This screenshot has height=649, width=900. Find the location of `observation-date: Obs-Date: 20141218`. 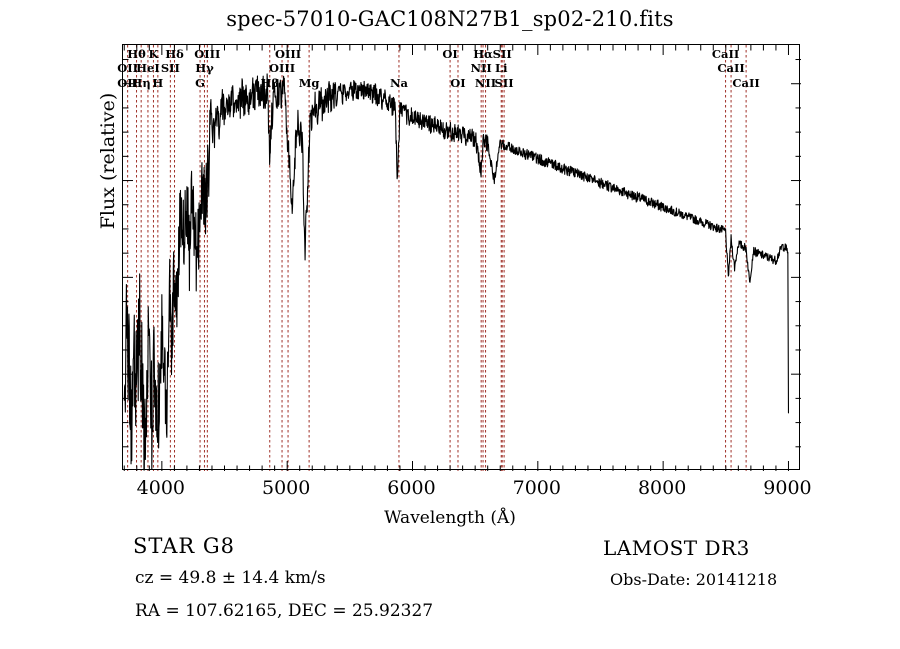

observation-date: Obs-Date: 20141218 is located at coordinates (694, 579).